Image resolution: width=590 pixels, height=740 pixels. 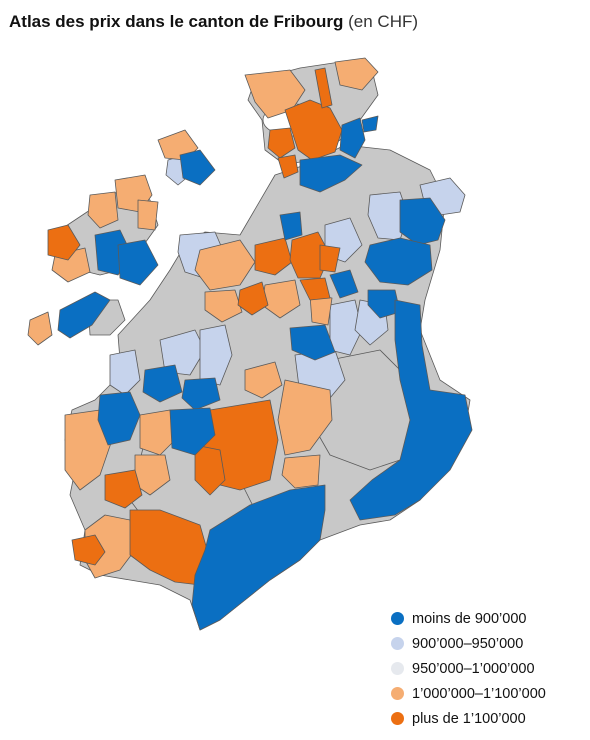 I want to click on legend-item-cat5: plus de 1’100’000, so click(x=468, y=718).